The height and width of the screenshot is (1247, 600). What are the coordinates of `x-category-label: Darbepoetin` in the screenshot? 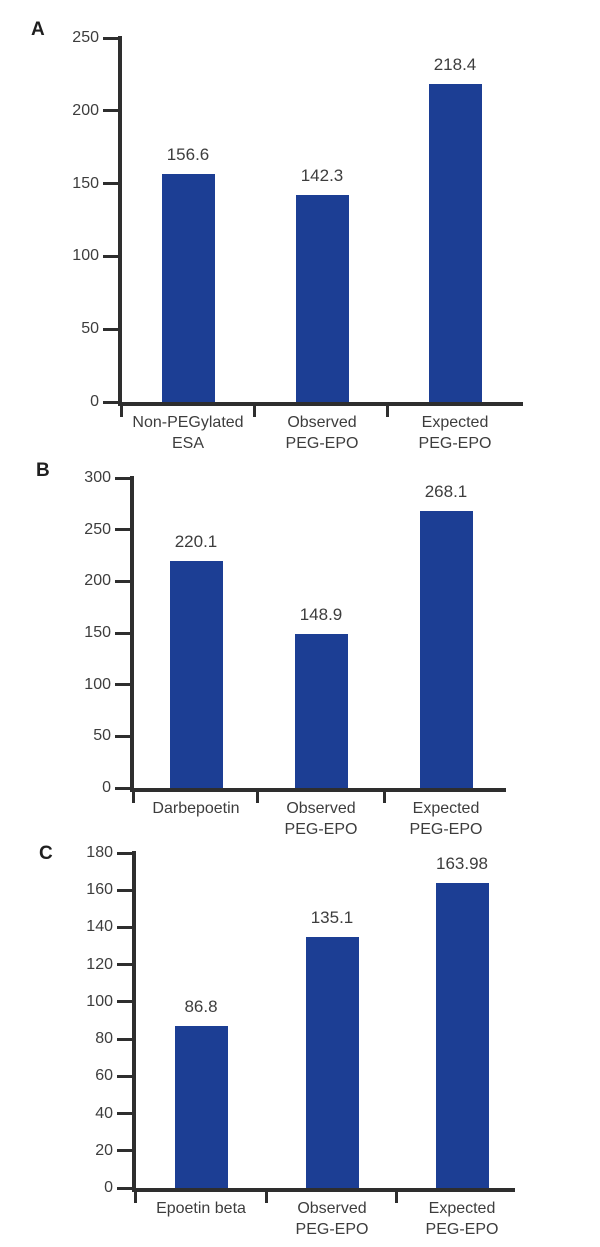 It's located at (196, 808).